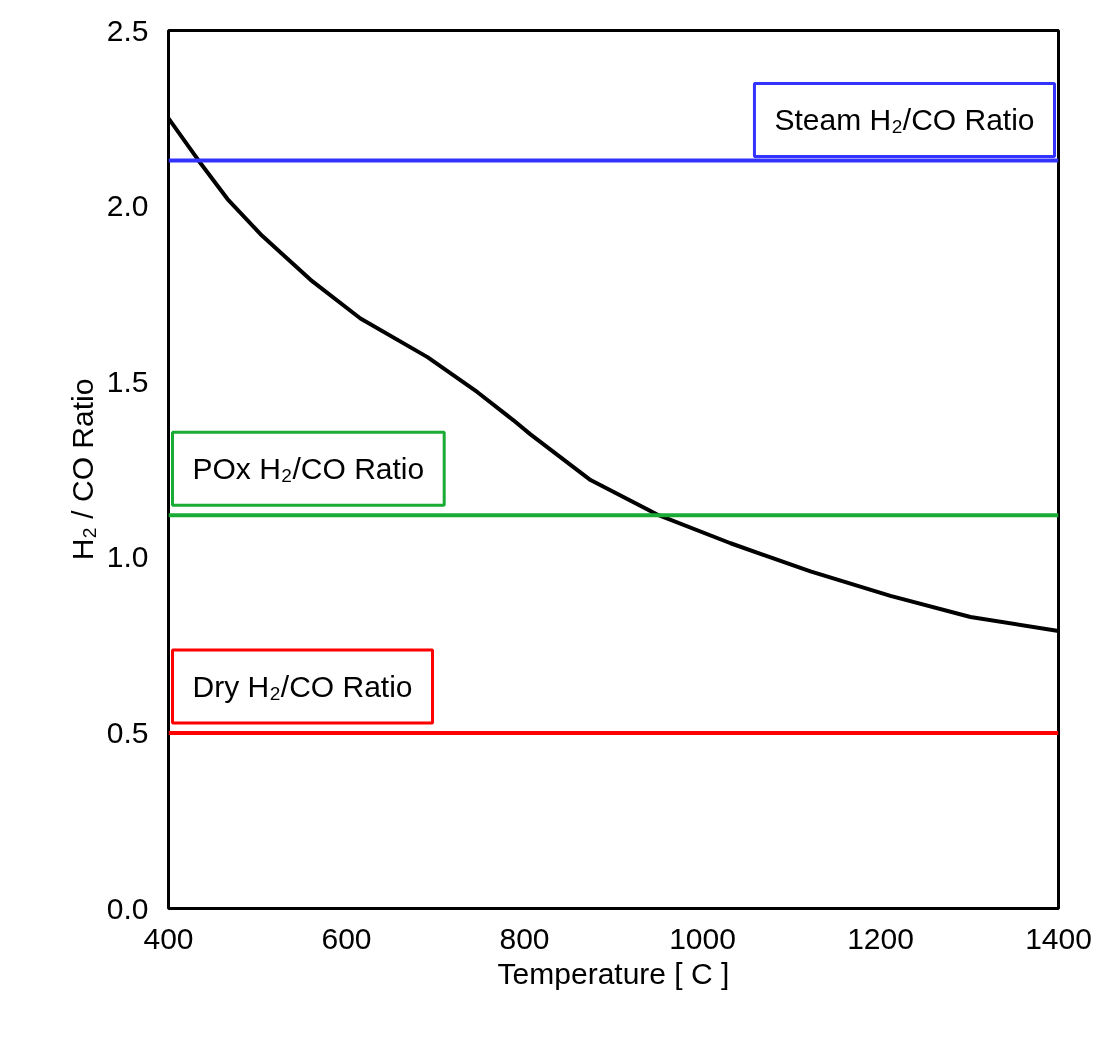 This screenshot has height=1064, width=1115. Describe the element at coordinates (127, 557) in the screenshot. I see `y-tick-label: 1.0` at that location.